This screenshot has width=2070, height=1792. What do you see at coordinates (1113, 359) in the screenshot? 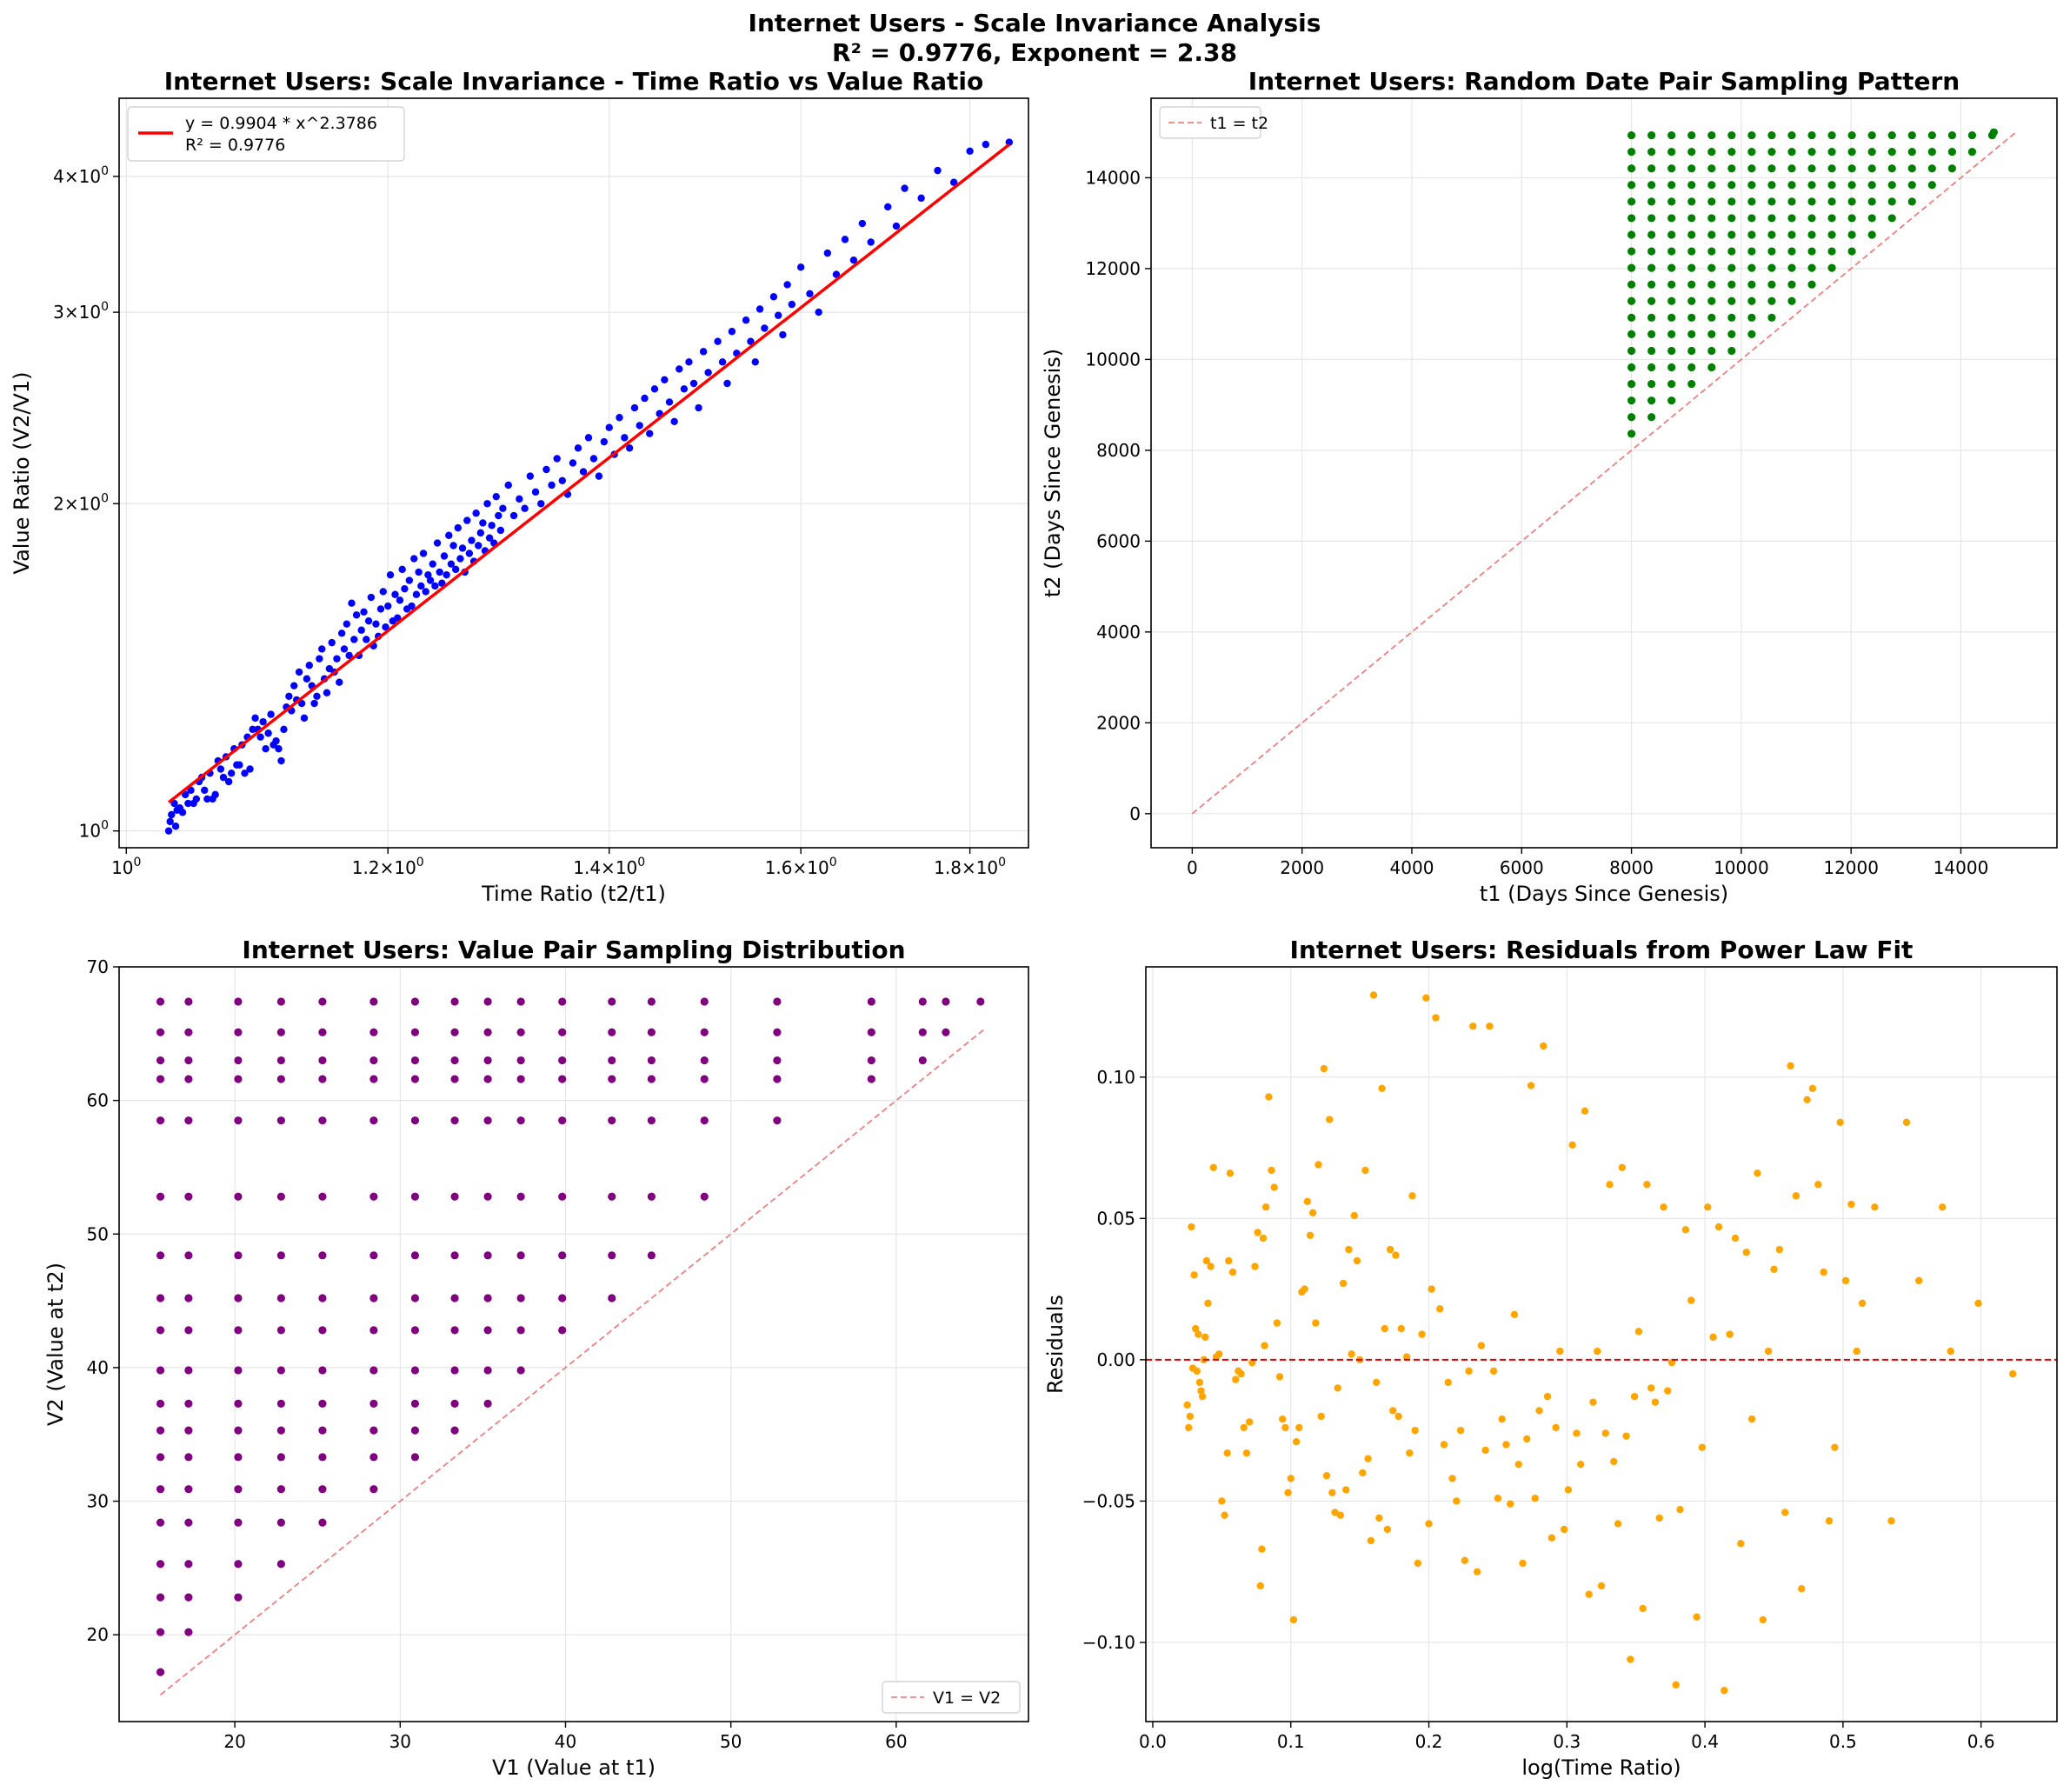
I see `y-tick-label: 10000` at bounding box center [1113, 359].